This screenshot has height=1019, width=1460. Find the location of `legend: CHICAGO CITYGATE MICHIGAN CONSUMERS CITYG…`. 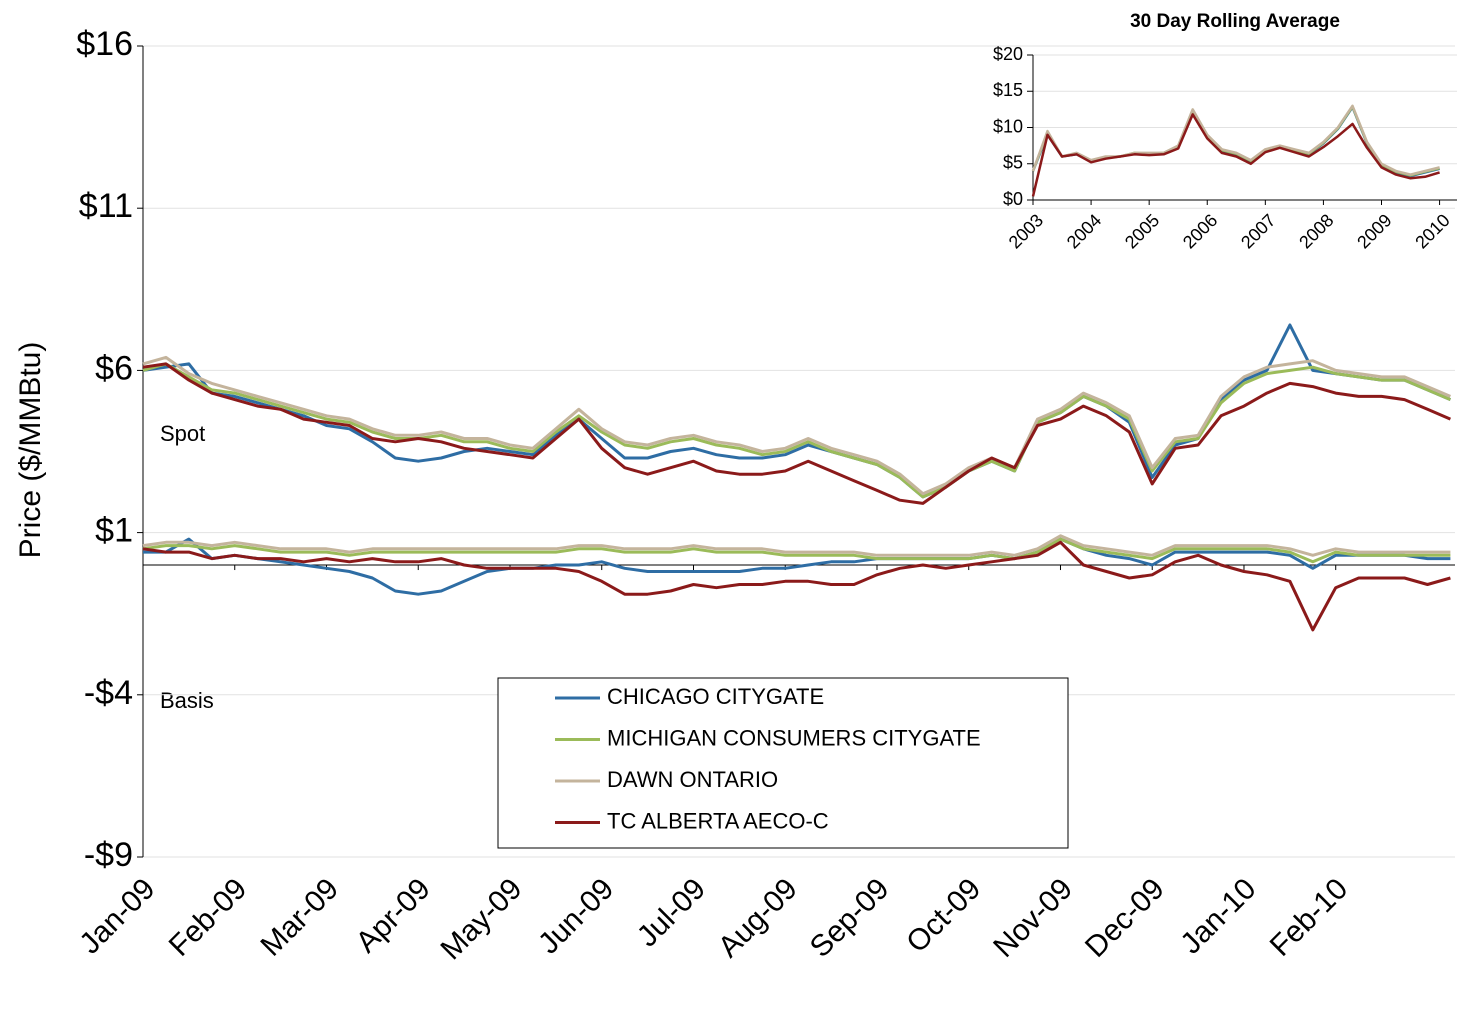

legend: CHICAGO CITYGATE MICHIGAN CONSUMERS CITYG… is located at coordinates (783, 763).